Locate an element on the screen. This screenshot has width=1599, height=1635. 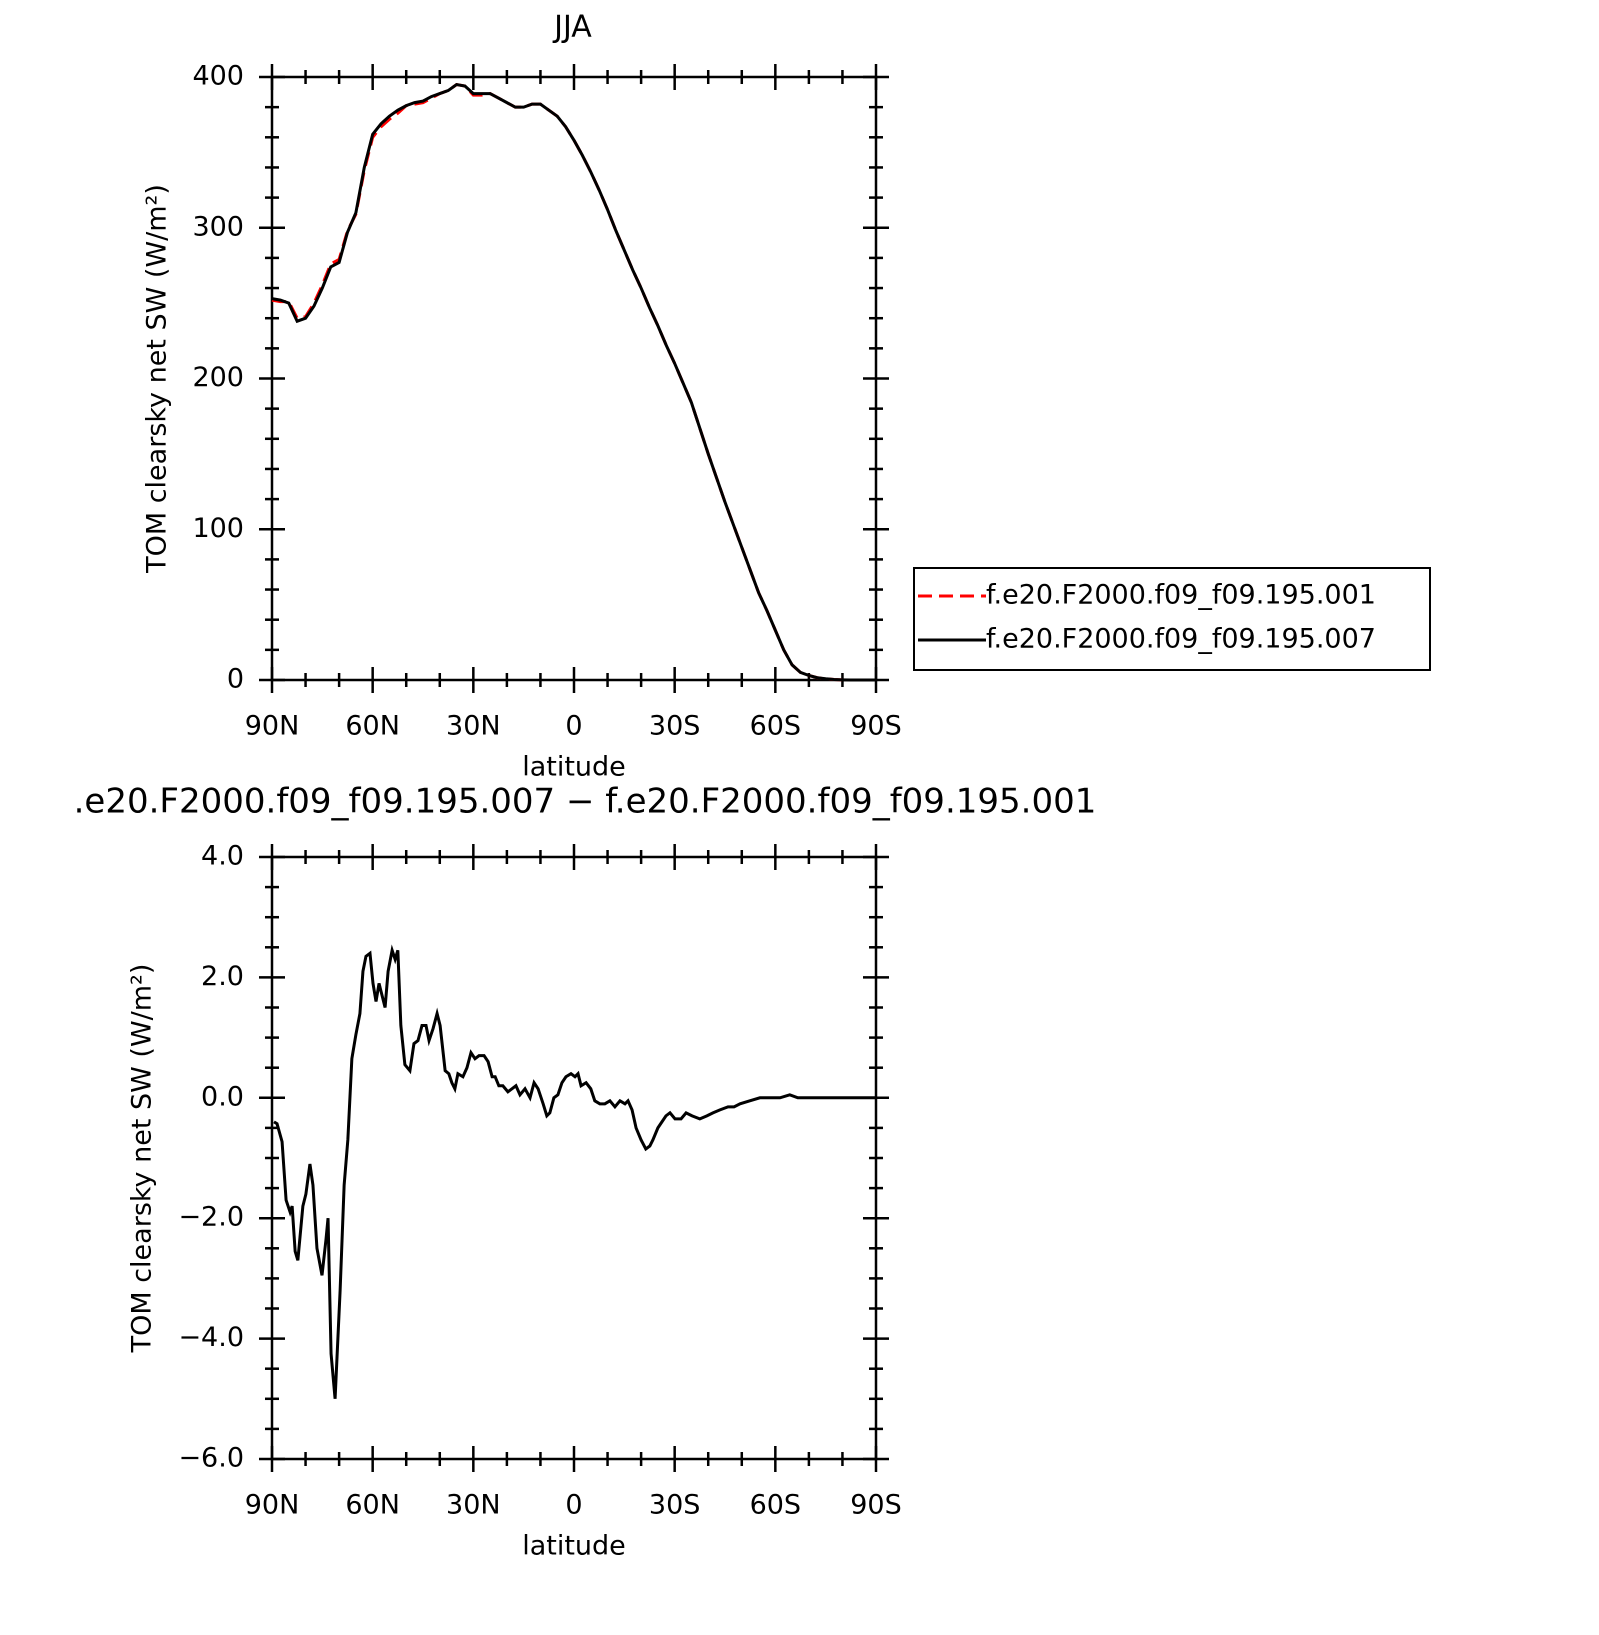
y-tick-label: 4.0 is located at coordinates (222, 856).